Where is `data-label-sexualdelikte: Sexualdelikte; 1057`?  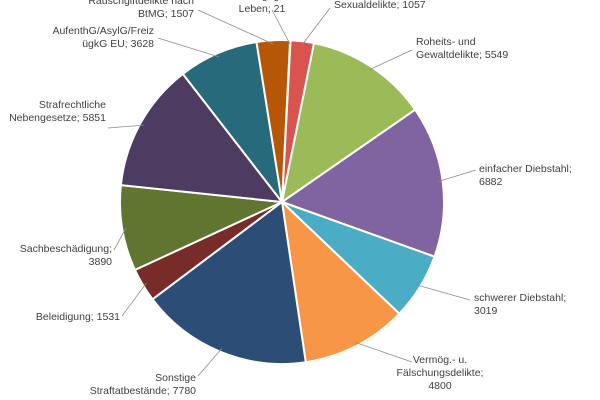
data-label-sexualdelikte: Sexualdelikte; 1057 is located at coordinates (380, 5).